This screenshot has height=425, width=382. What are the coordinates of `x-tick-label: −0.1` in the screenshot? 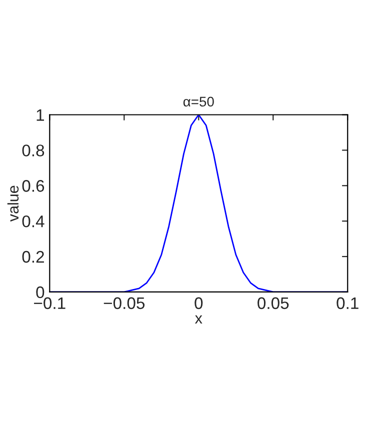 It's located at (50, 303).